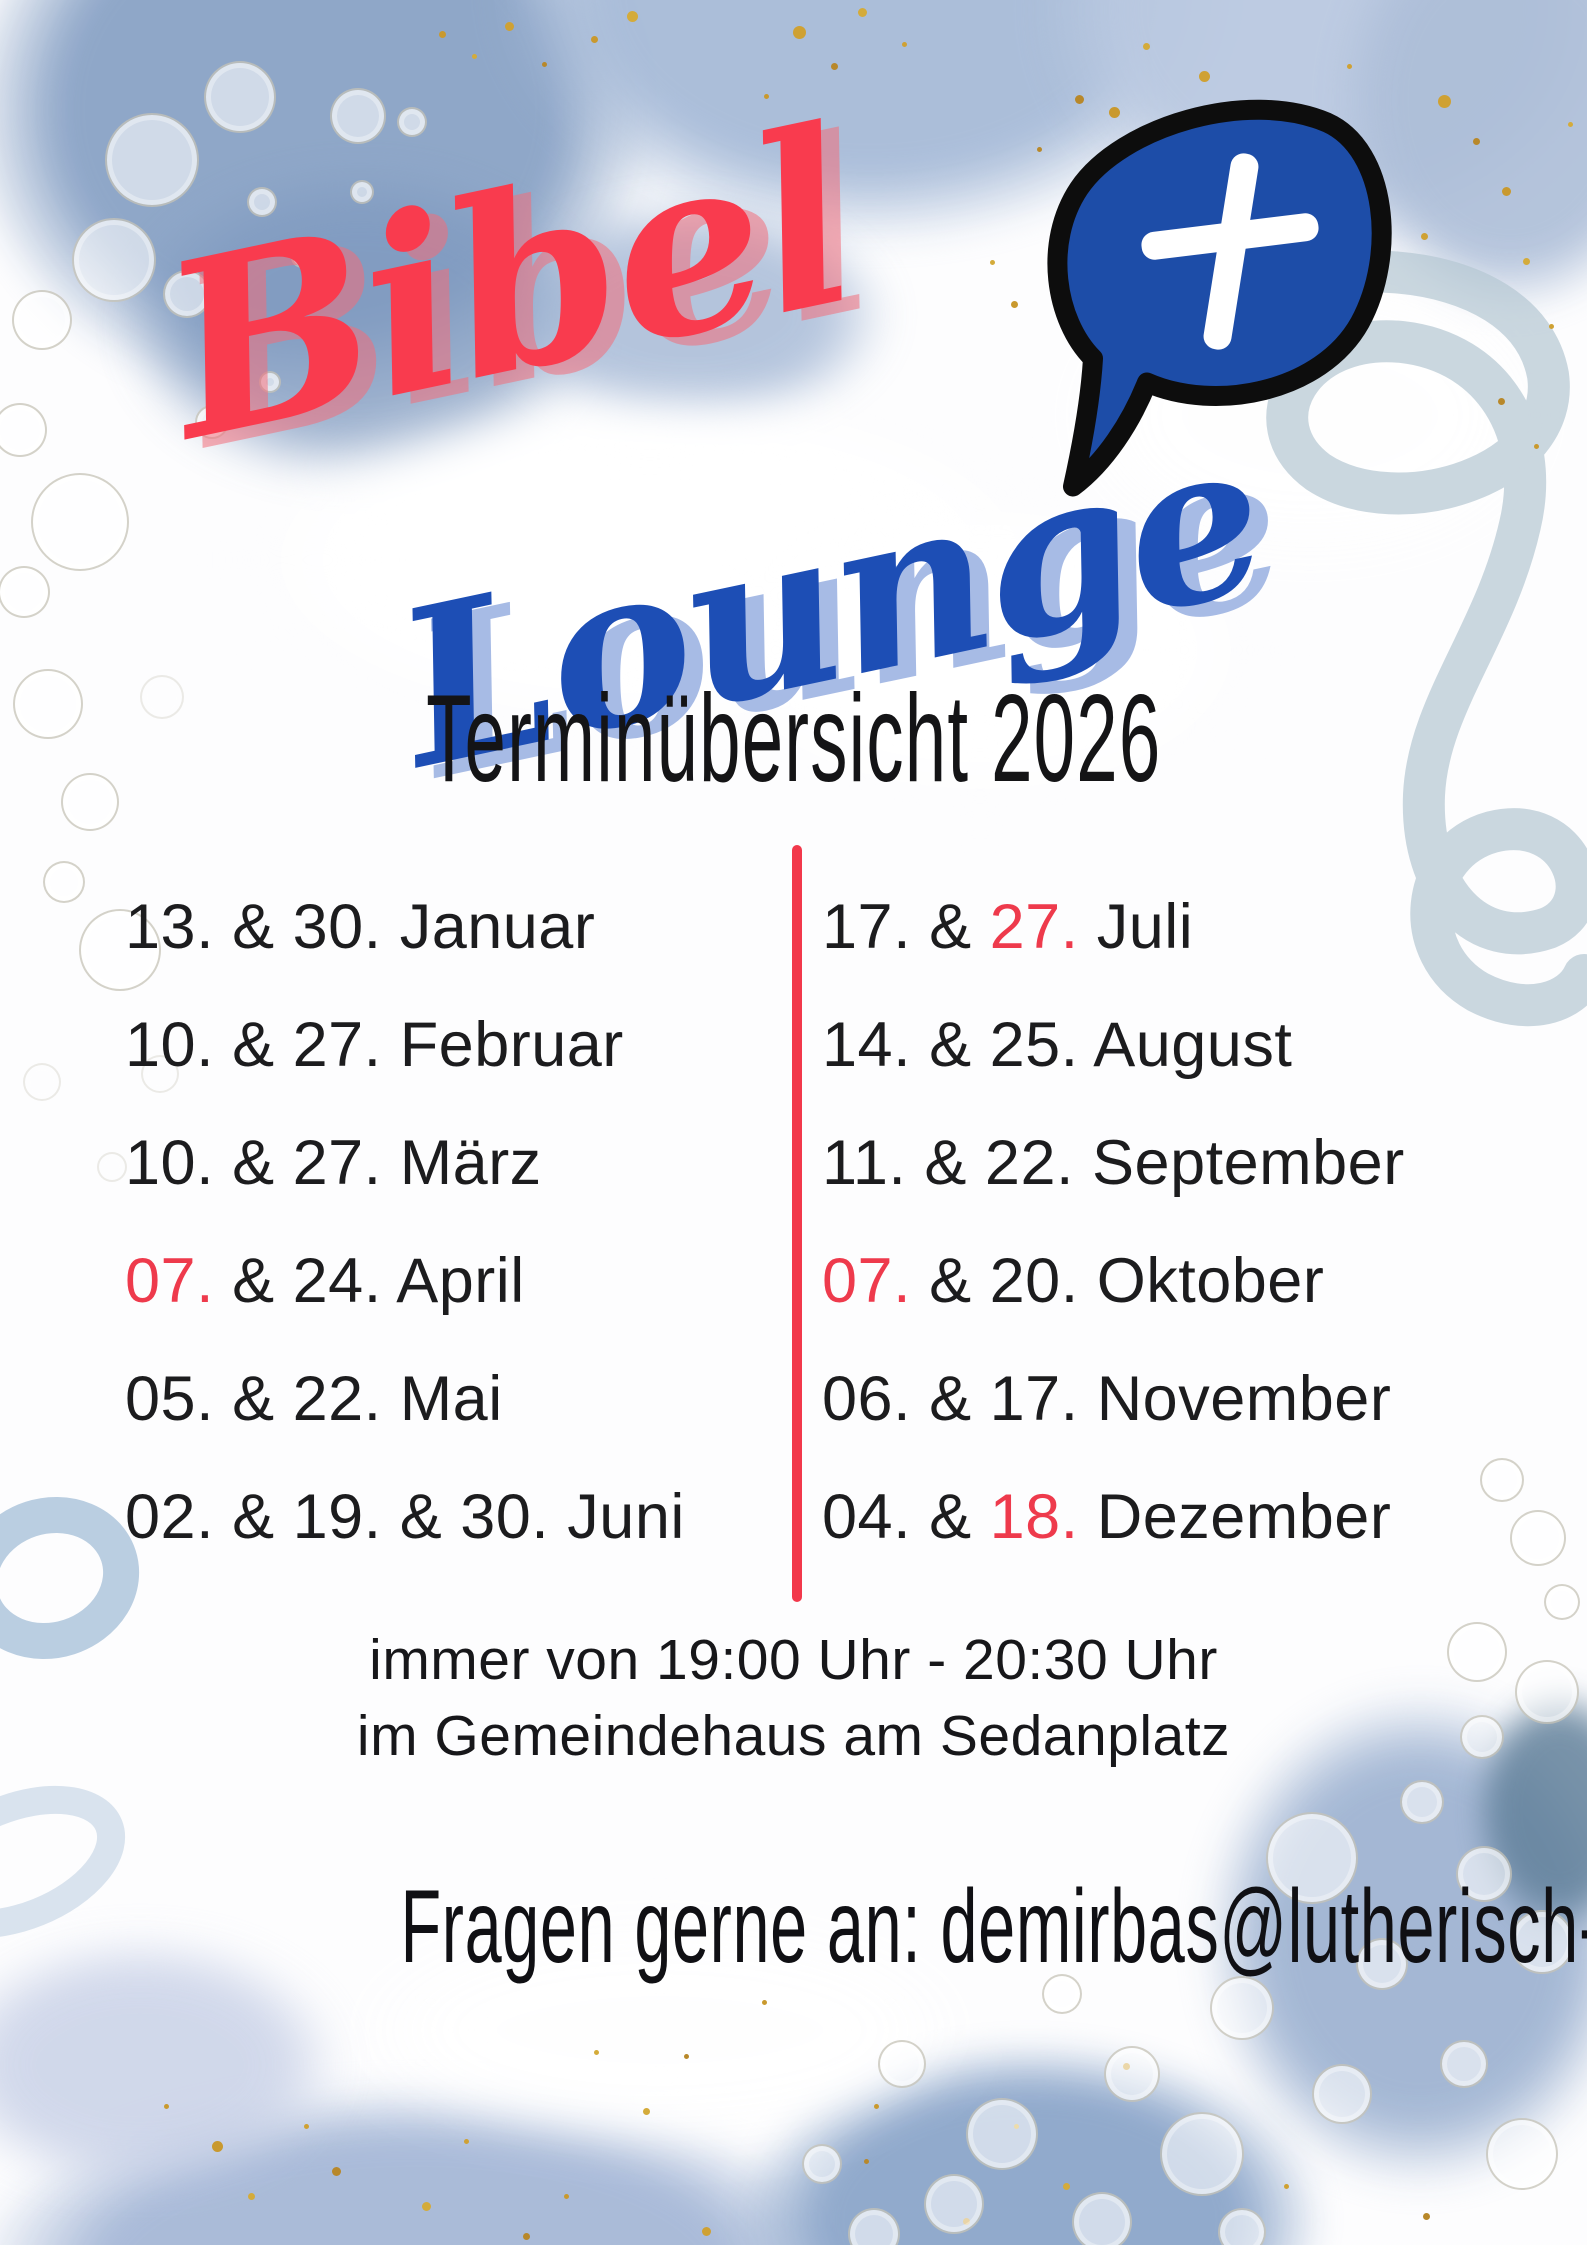 The width and height of the screenshot is (1587, 2245). Describe the element at coordinates (360, 927) in the screenshot. I see `schedule-row: 13. & 30. Januar` at that location.